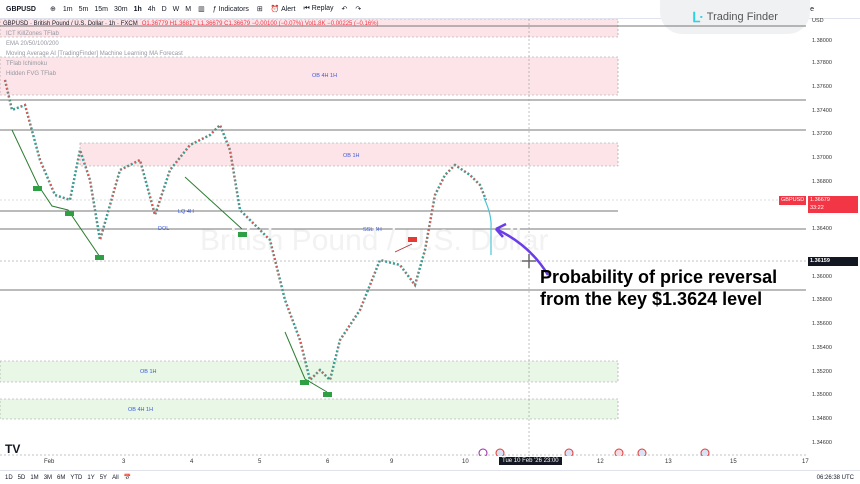  What do you see at coordinates (822, 395) in the screenshot?
I see `price-tick: 1.35000` at bounding box center [822, 395].